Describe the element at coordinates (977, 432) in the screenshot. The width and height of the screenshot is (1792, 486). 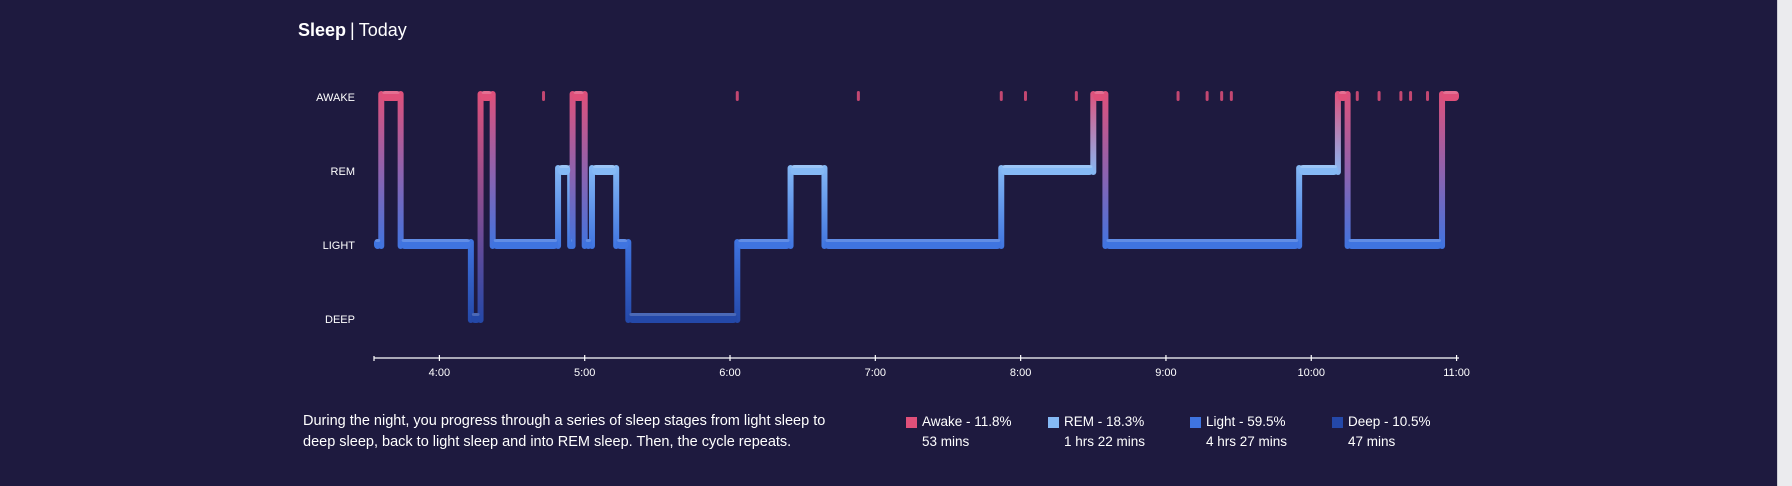
I see `legend-item-awake: Awake - 11.8% 53 mins` at that location.